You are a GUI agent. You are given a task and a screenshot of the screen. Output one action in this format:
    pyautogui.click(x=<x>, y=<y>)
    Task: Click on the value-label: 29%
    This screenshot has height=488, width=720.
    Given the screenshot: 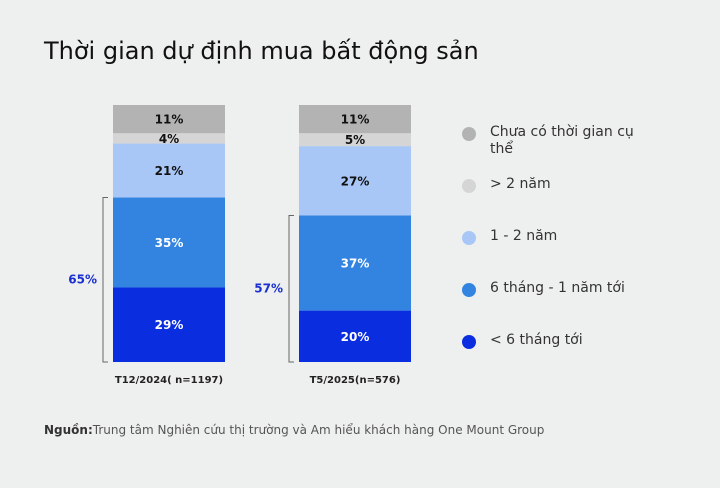 What is the action you would take?
    pyautogui.click(x=169, y=325)
    